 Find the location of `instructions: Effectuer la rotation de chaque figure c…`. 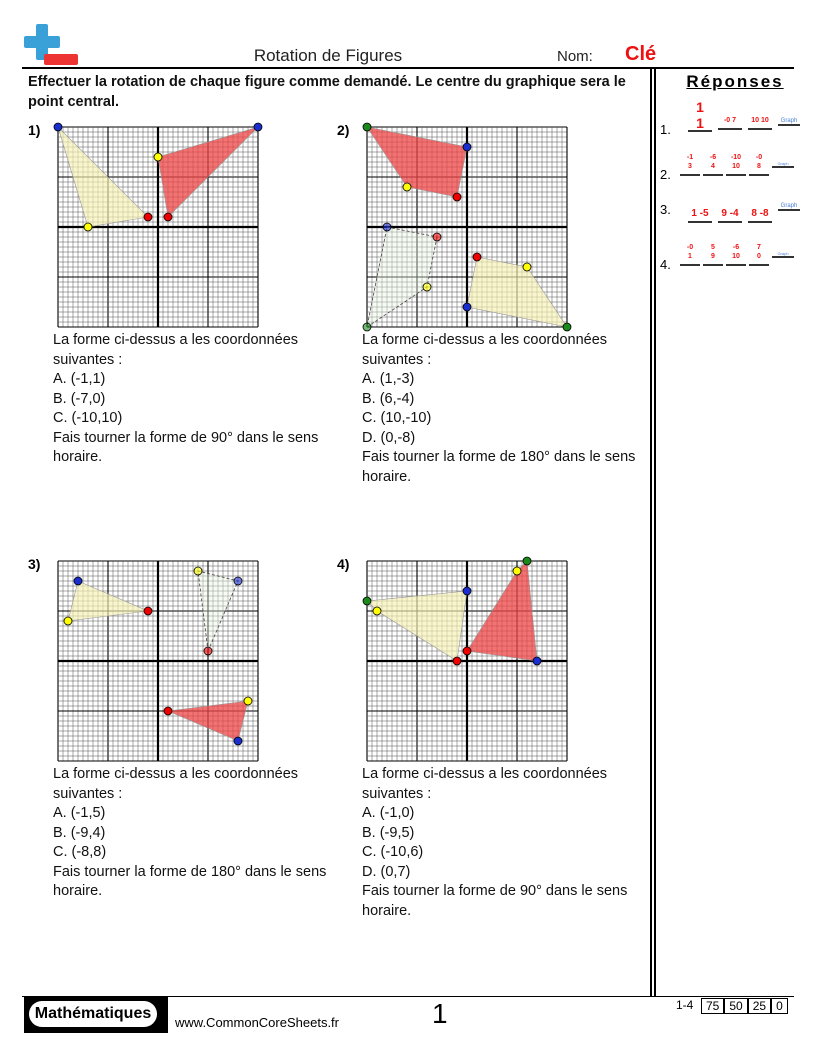

instructions: Effectuer la rotation de chaque figure c… is located at coordinates (327, 92).